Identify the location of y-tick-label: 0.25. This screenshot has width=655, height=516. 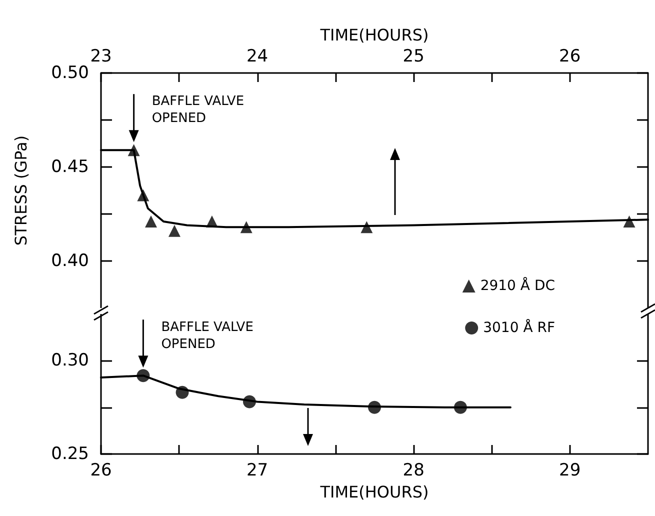
(70, 454).